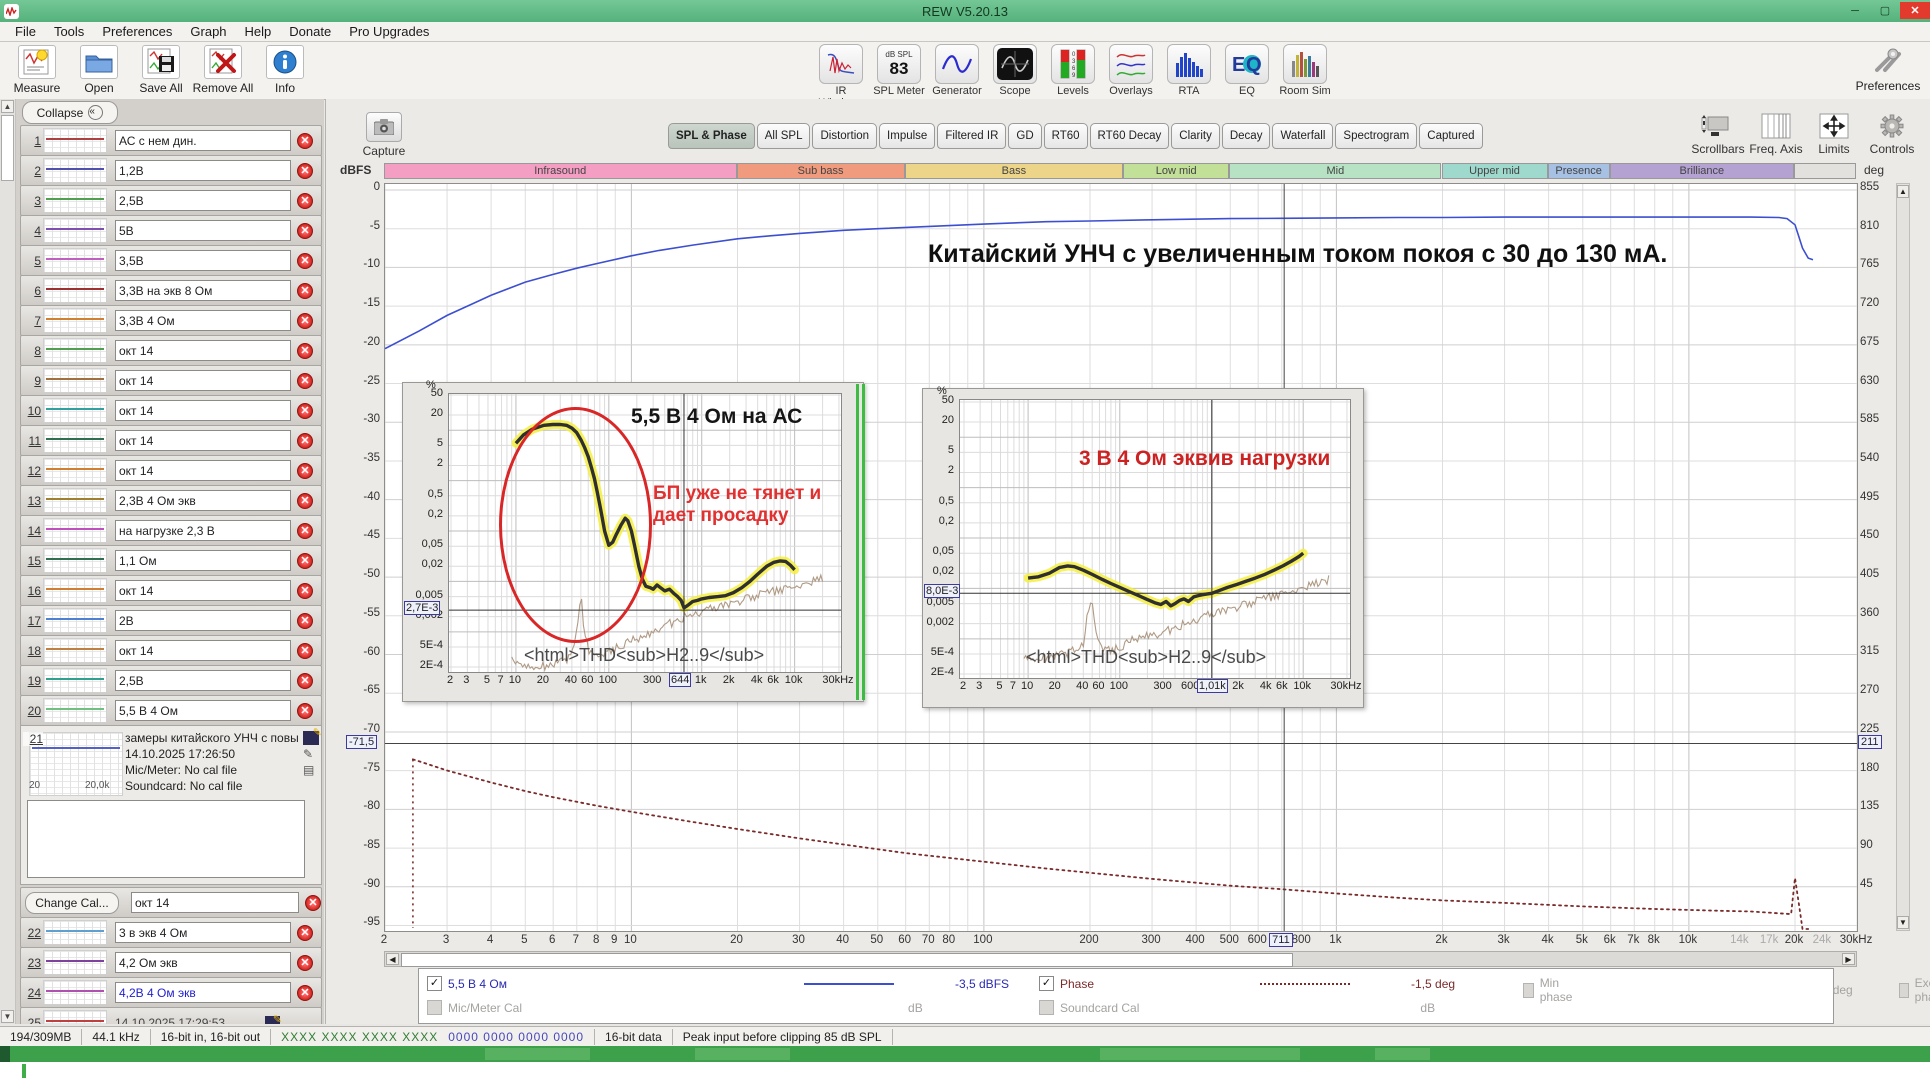 This screenshot has height=1080, width=1930. Describe the element at coordinates (171, 290) in the screenshot. I see `measurement-row-6: 6 3,3В на экв 8 Ом ✕` at that location.